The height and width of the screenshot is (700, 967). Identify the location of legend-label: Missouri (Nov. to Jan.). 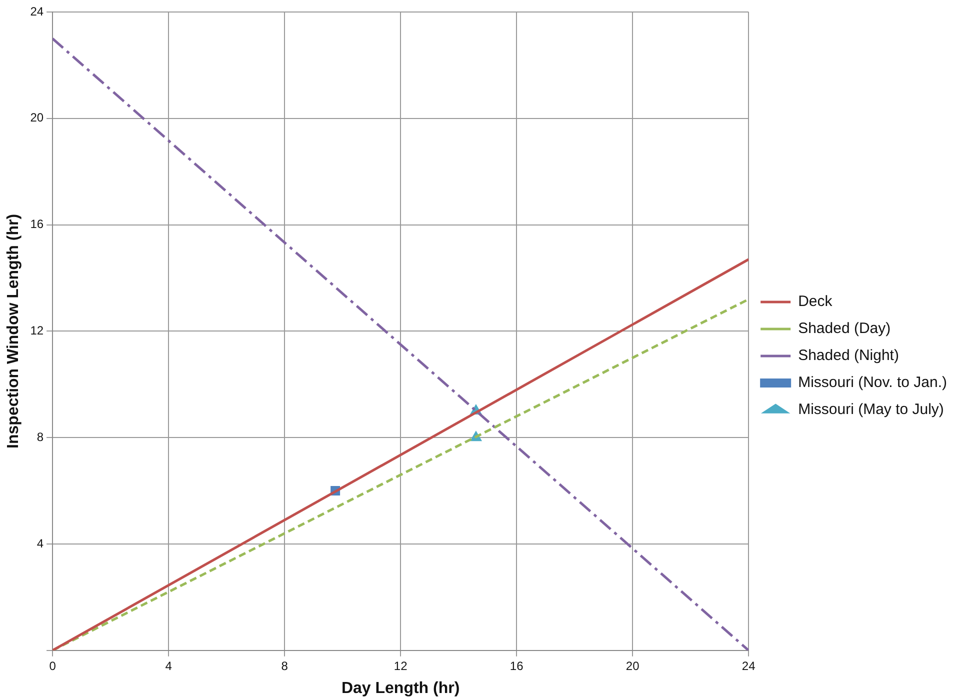
(873, 383).